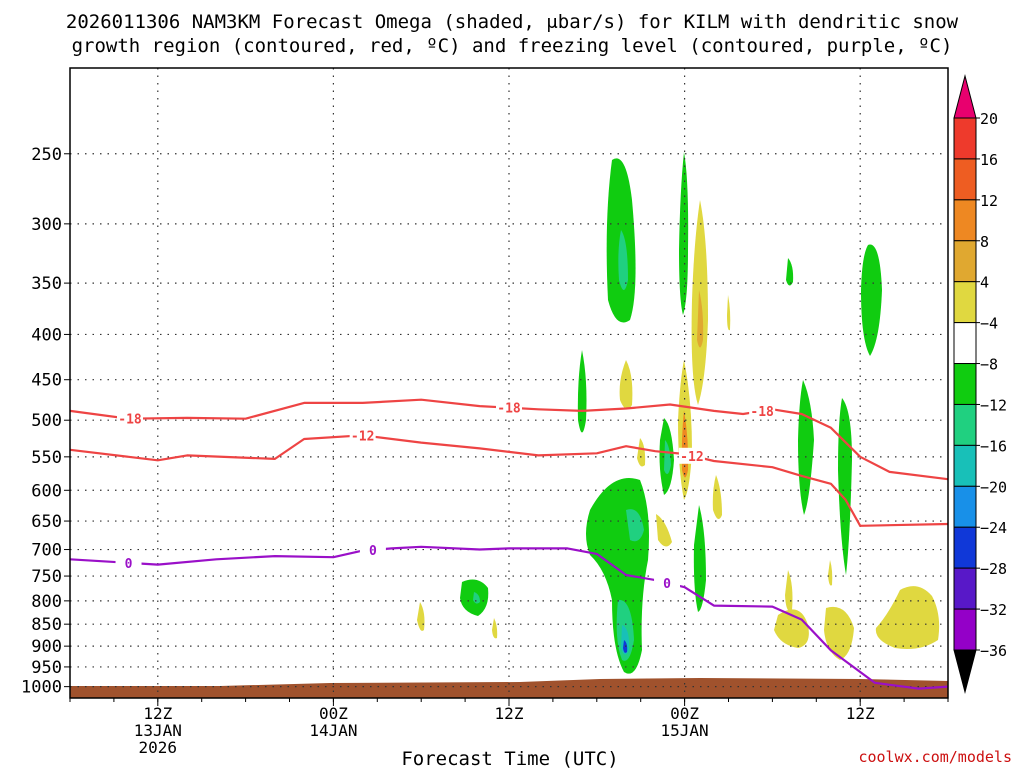  Describe the element at coordinates (46, 381) in the screenshot. I see `y-tick-label: 450` at that location.